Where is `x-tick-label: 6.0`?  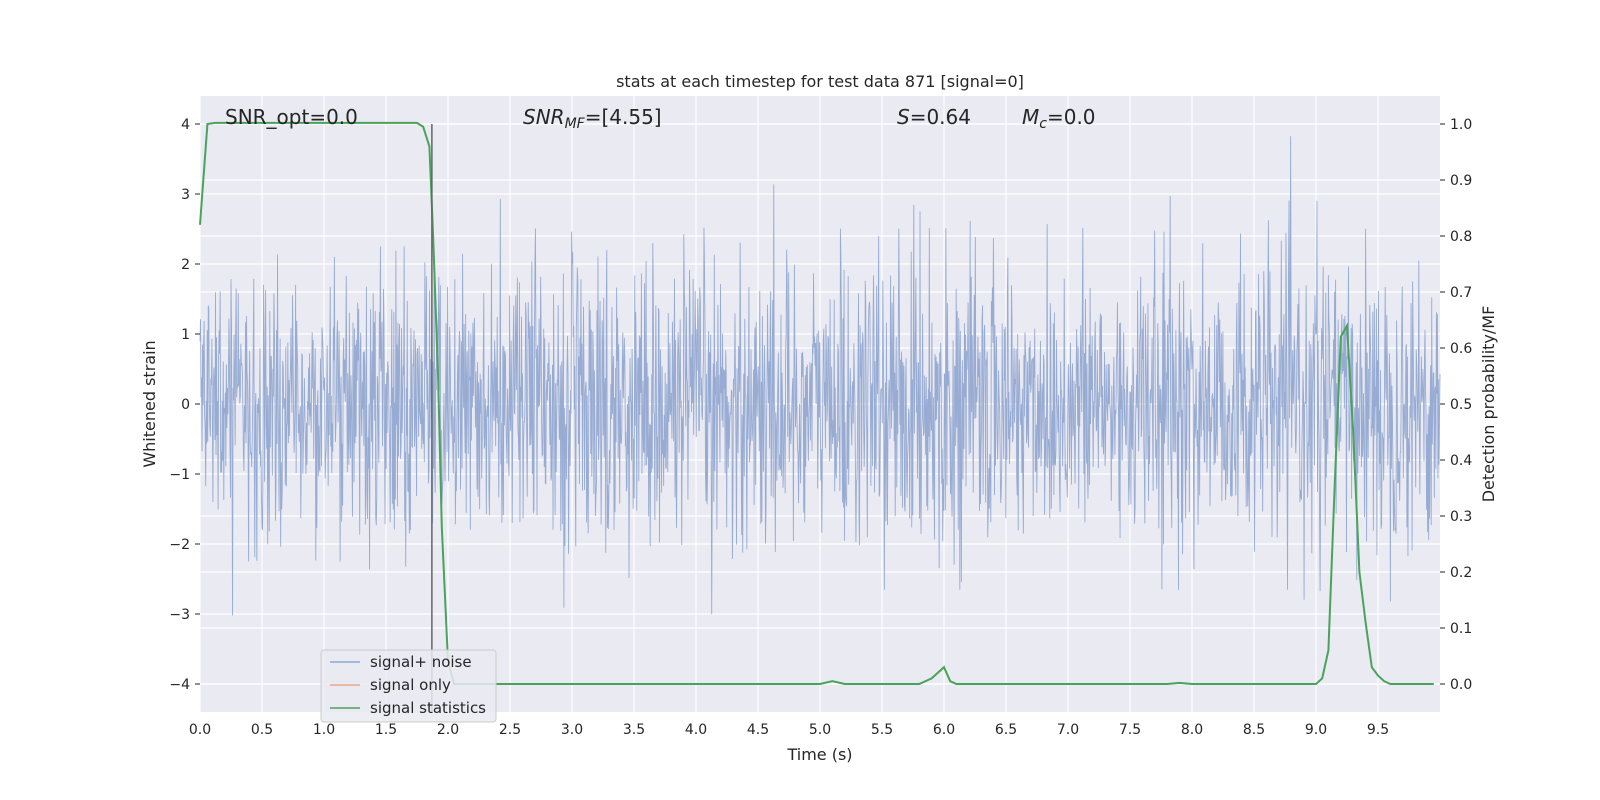 x-tick-label: 6.0 is located at coordinates (944, 730).